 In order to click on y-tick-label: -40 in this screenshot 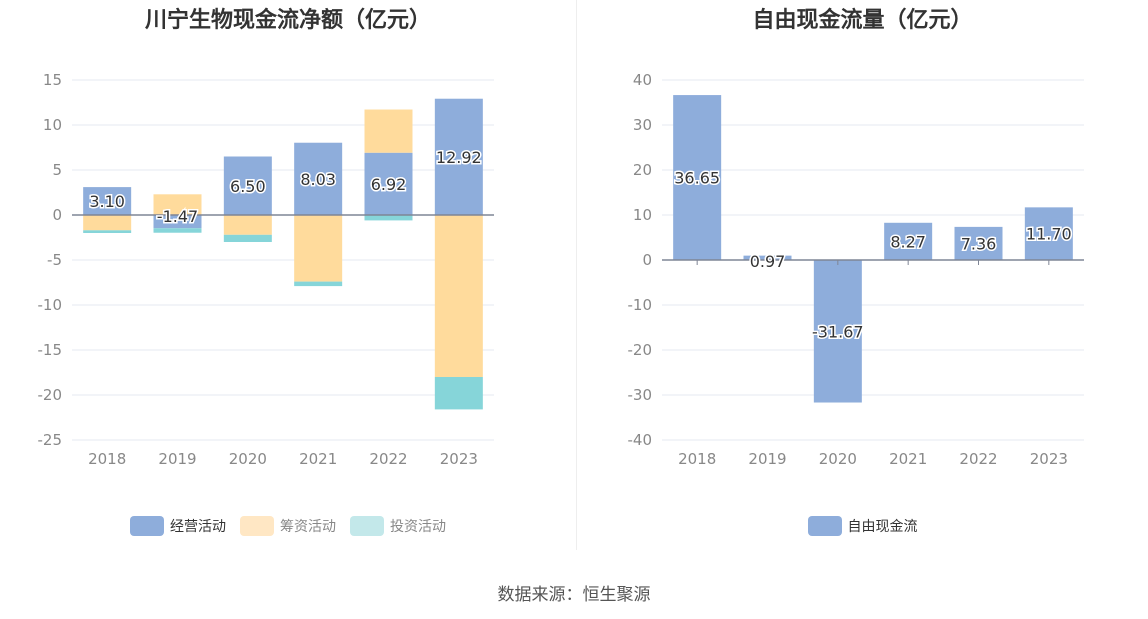, I will do `click(640, 440)`.